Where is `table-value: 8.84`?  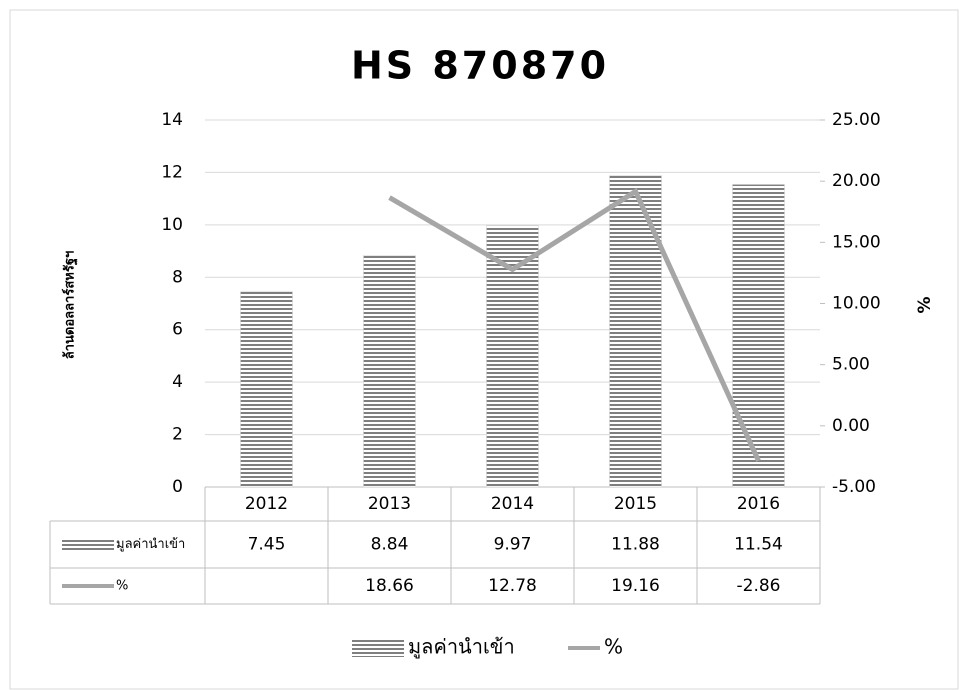 table-value: 8.84 is located at coordinates (390, 545).